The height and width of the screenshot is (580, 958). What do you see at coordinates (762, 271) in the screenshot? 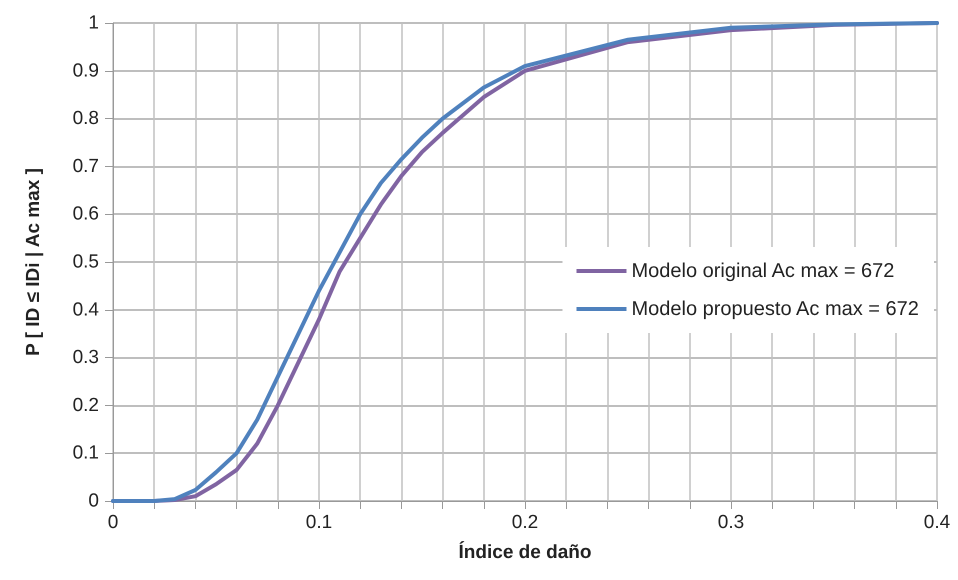
I see `legend-label: Modelo original Ac max = 672` at bounding box center [762, 271].